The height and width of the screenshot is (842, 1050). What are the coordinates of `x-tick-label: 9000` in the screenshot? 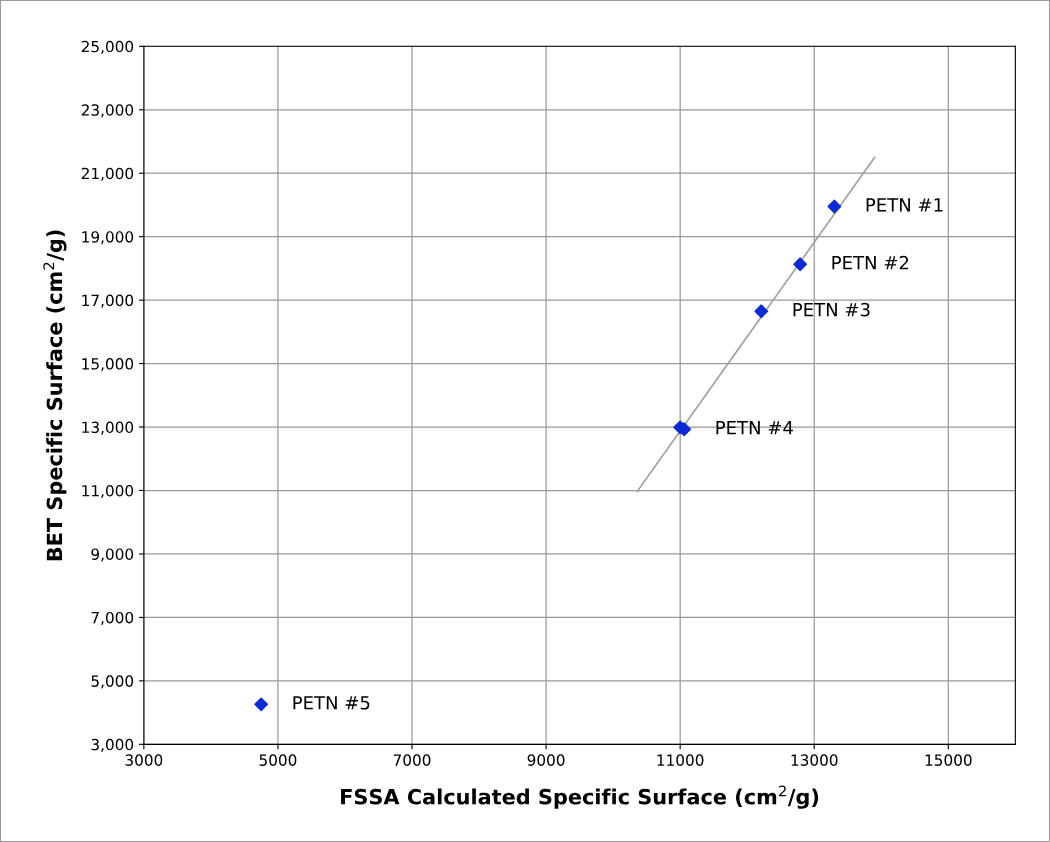 It's located at (546, 760).